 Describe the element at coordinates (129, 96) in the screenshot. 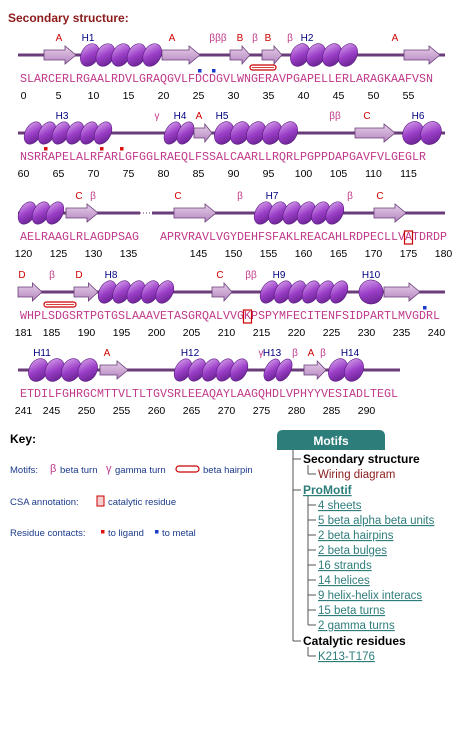

I see `residue-number: 15` at that location.